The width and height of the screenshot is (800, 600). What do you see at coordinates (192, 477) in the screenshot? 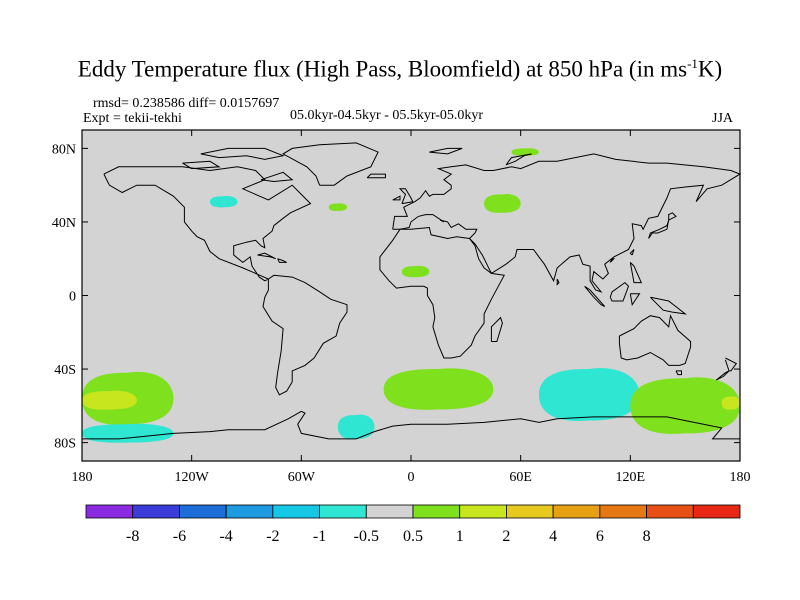
I see `x-tick-label: 120W` at bounding box center [192, 477].